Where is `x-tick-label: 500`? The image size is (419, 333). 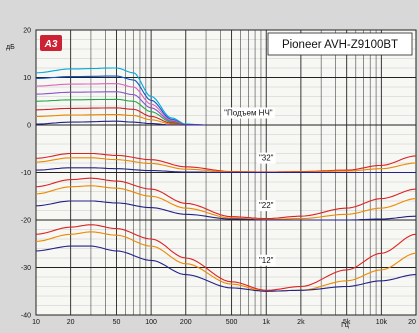 x-tick-label: 500 is located at coordinates (232, 322).